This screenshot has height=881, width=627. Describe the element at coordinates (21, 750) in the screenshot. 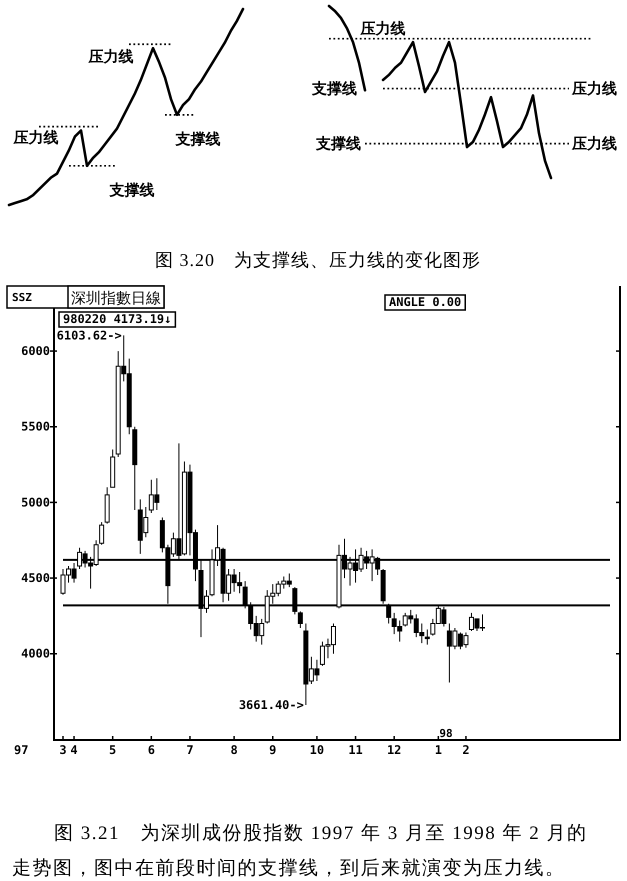

I see `x-axis-title: 97` at that location.